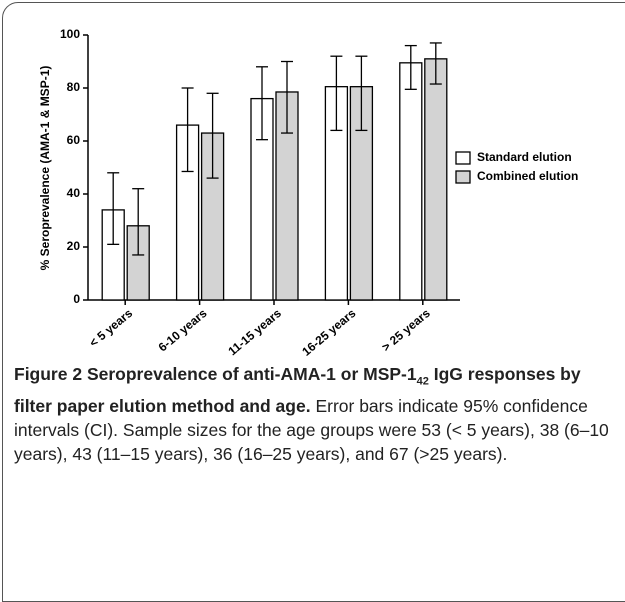  Describe the element at coordinates (45, 168) in the screenshot. I see `y-axis-label: % Seroprevalence (AMA-1 & MSP-1)` at that location.